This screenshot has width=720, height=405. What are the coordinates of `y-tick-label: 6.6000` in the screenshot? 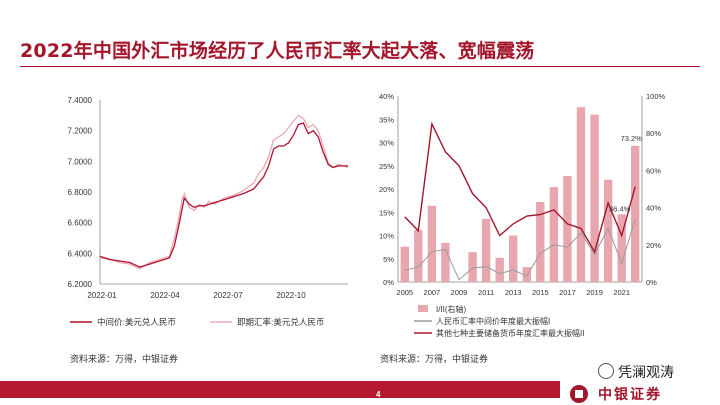 It's located at (80, 223).